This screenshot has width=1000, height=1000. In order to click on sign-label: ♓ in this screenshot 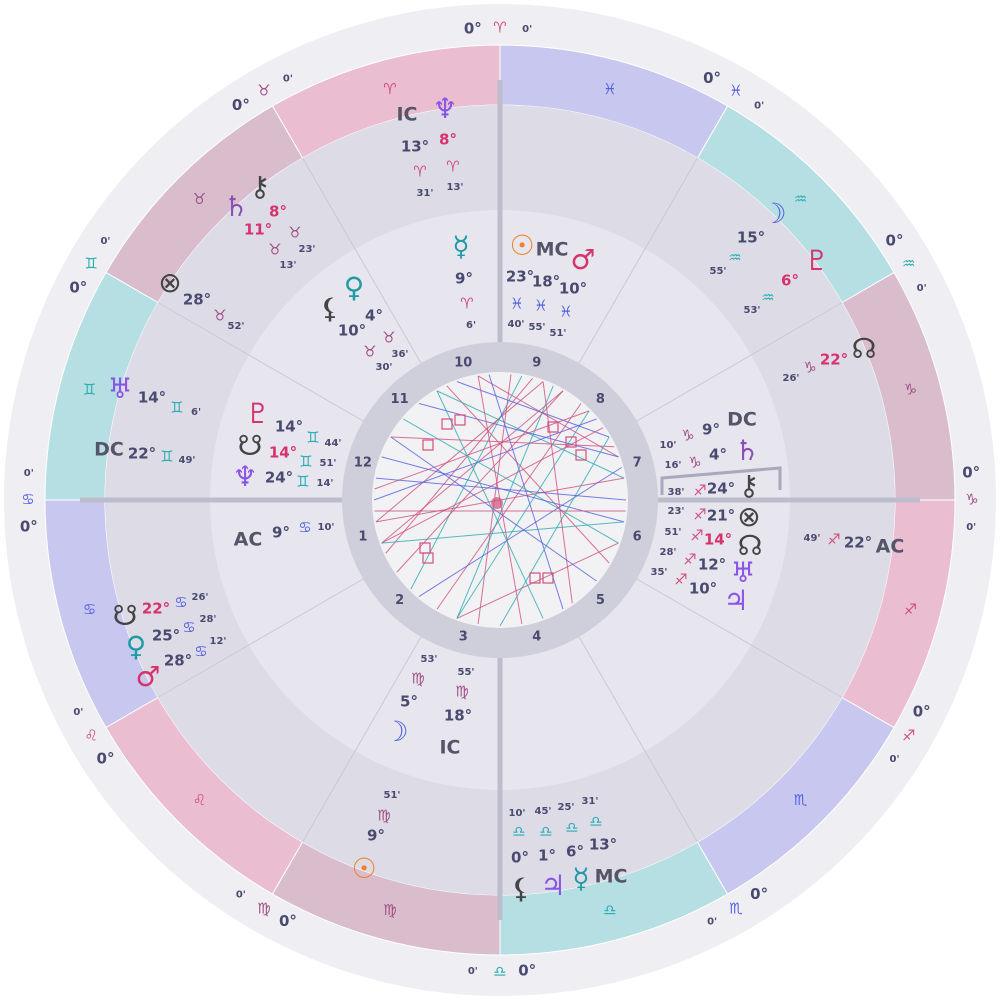, I will do `click(540, 306)`.